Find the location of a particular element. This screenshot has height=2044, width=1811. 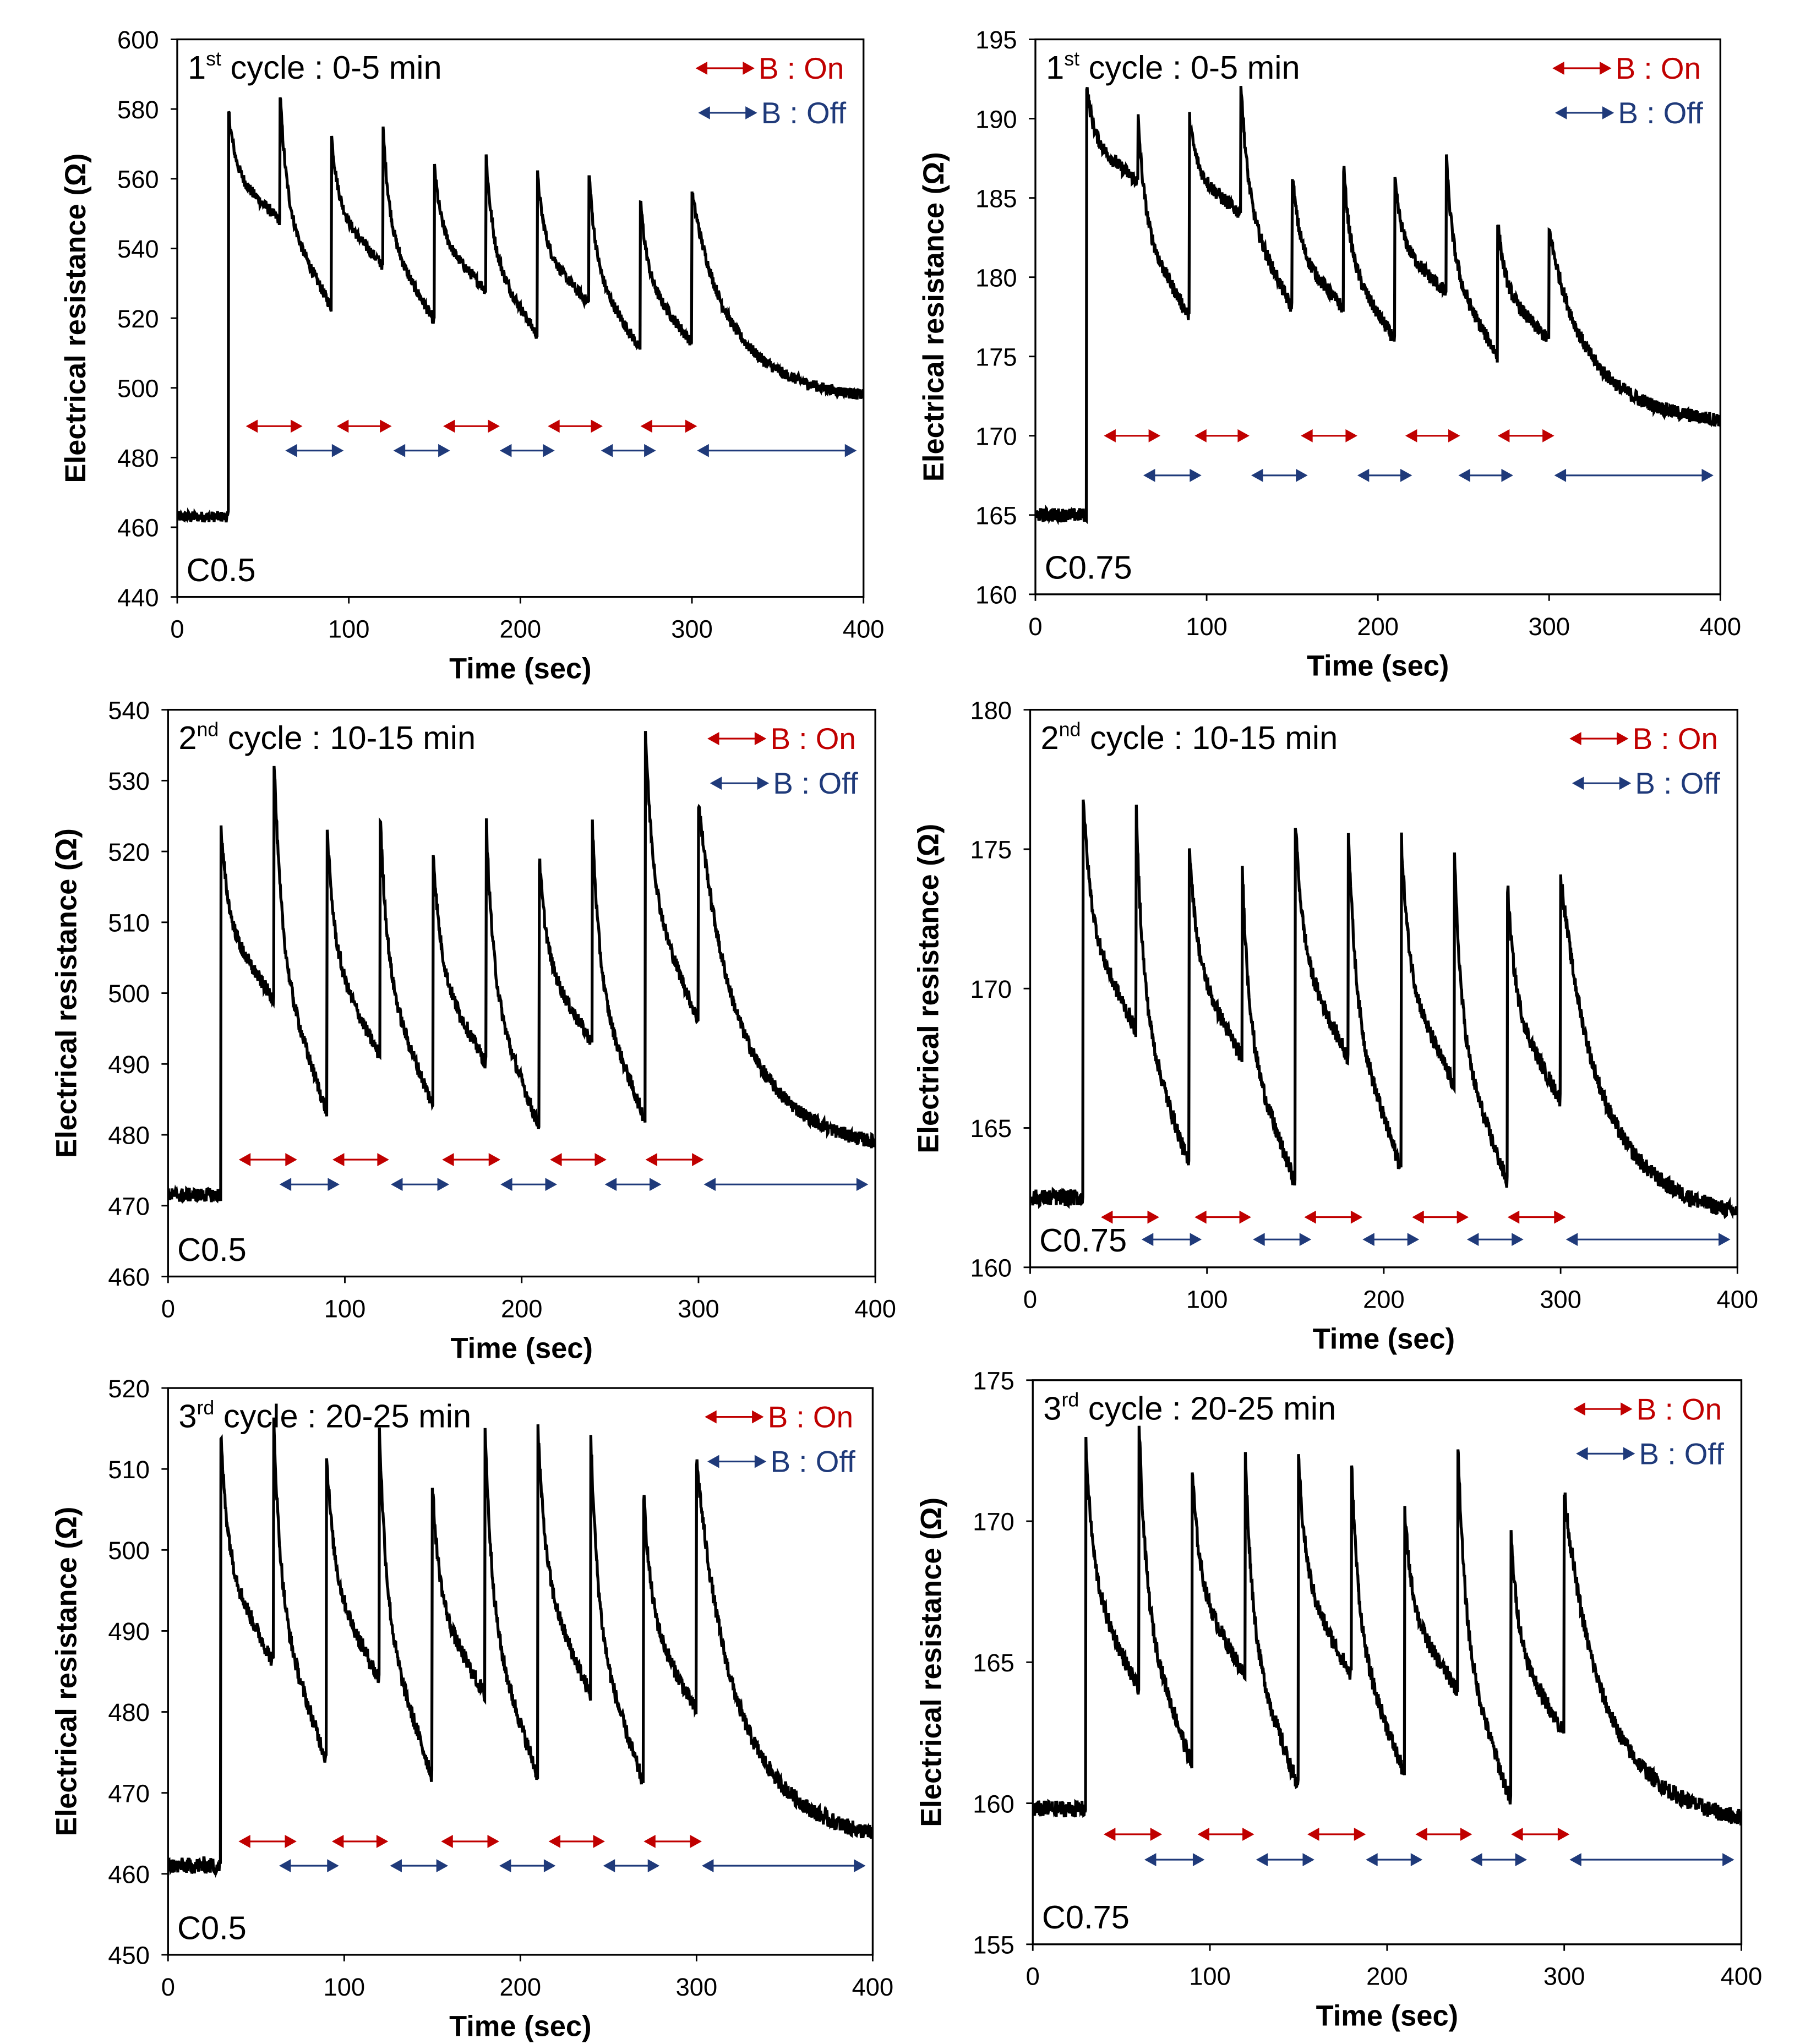

legend-on-arrow-icon-head-right is located at coordinates (1606, 69).